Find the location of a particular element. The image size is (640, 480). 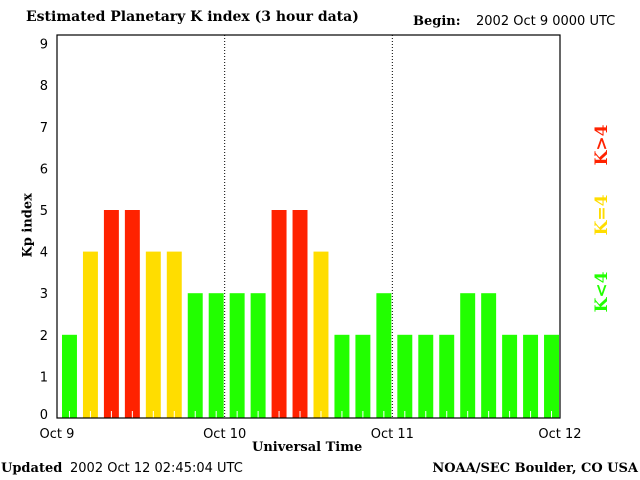

x-tick-label: Oct 10 is located at coordinates (224, 434).